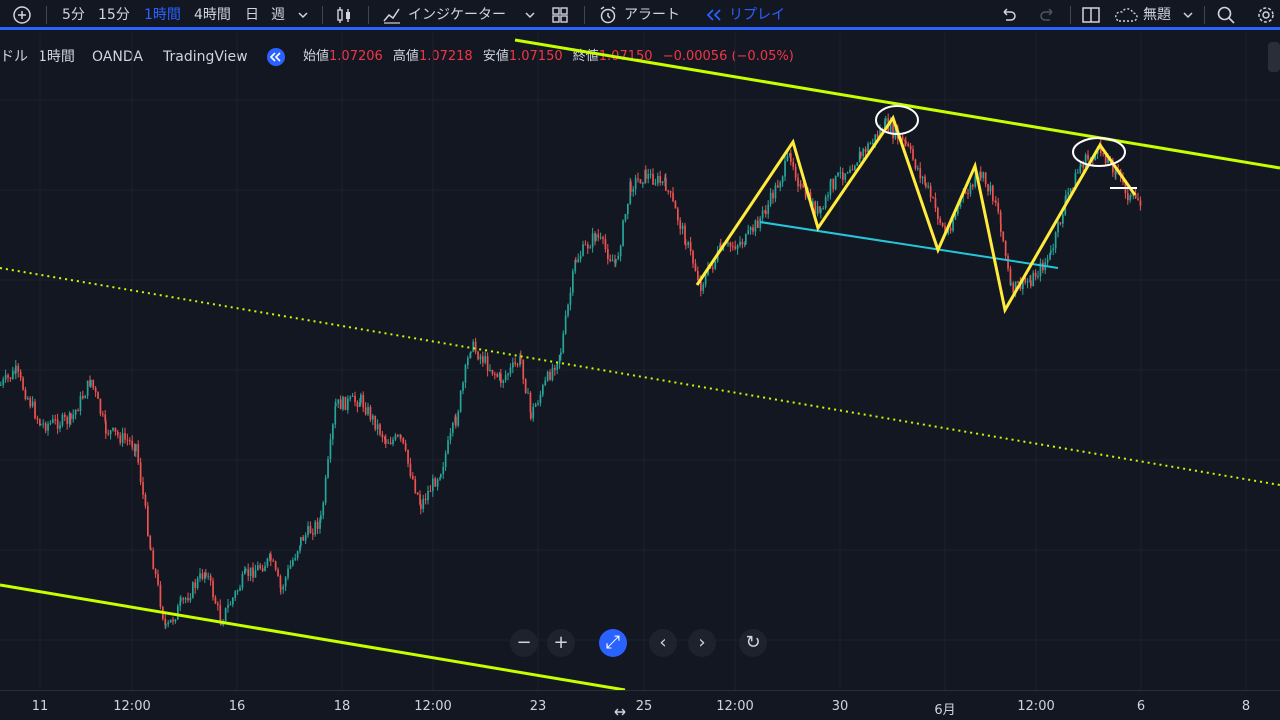  What do you see at coordinates (1091, 15) in the screenshot?
I see `layout-icon` at bounding box center [1091, 15].